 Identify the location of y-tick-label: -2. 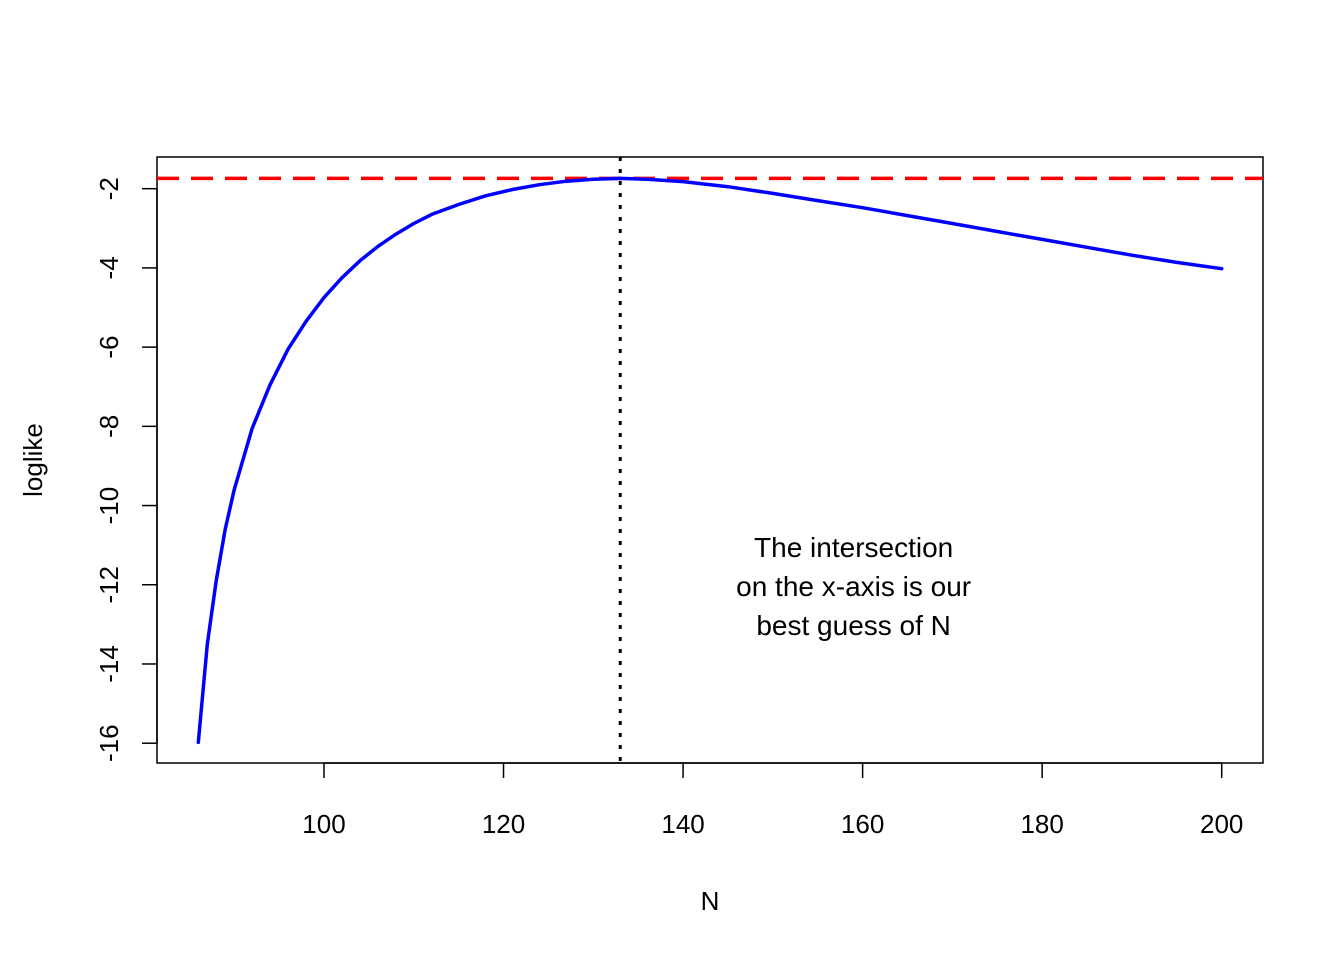
(109, 188).